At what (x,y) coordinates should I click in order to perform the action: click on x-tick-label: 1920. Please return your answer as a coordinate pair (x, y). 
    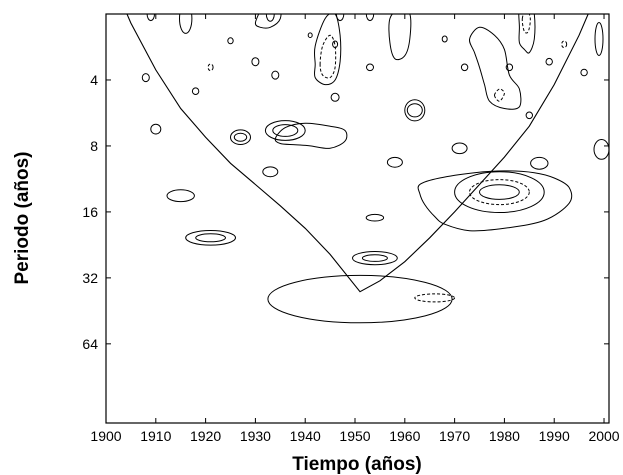
    Looking at the image, I should click on (205, 436).